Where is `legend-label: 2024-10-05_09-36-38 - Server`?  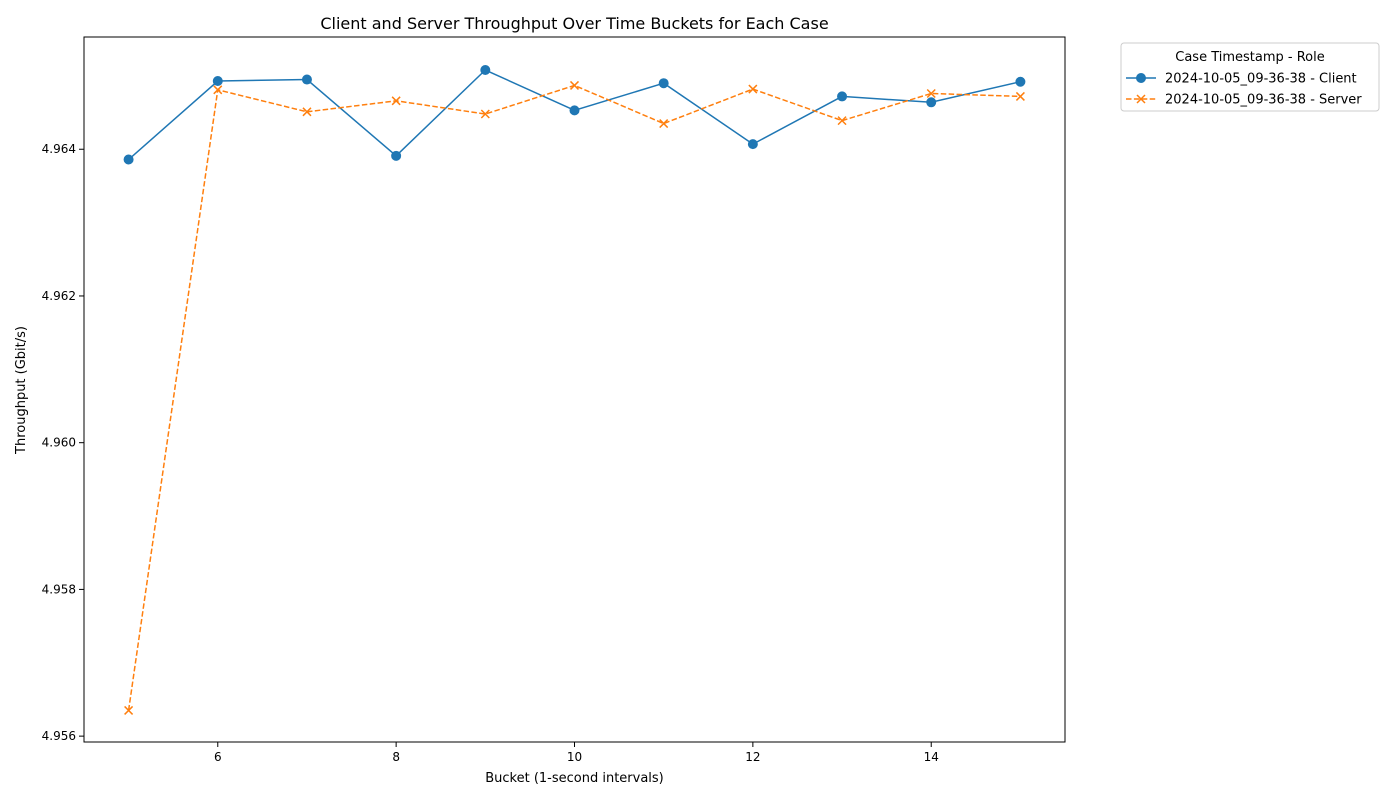
legend-label: 2024-10-05_09-36-38 - Server is located at coordinates (1263, 100).